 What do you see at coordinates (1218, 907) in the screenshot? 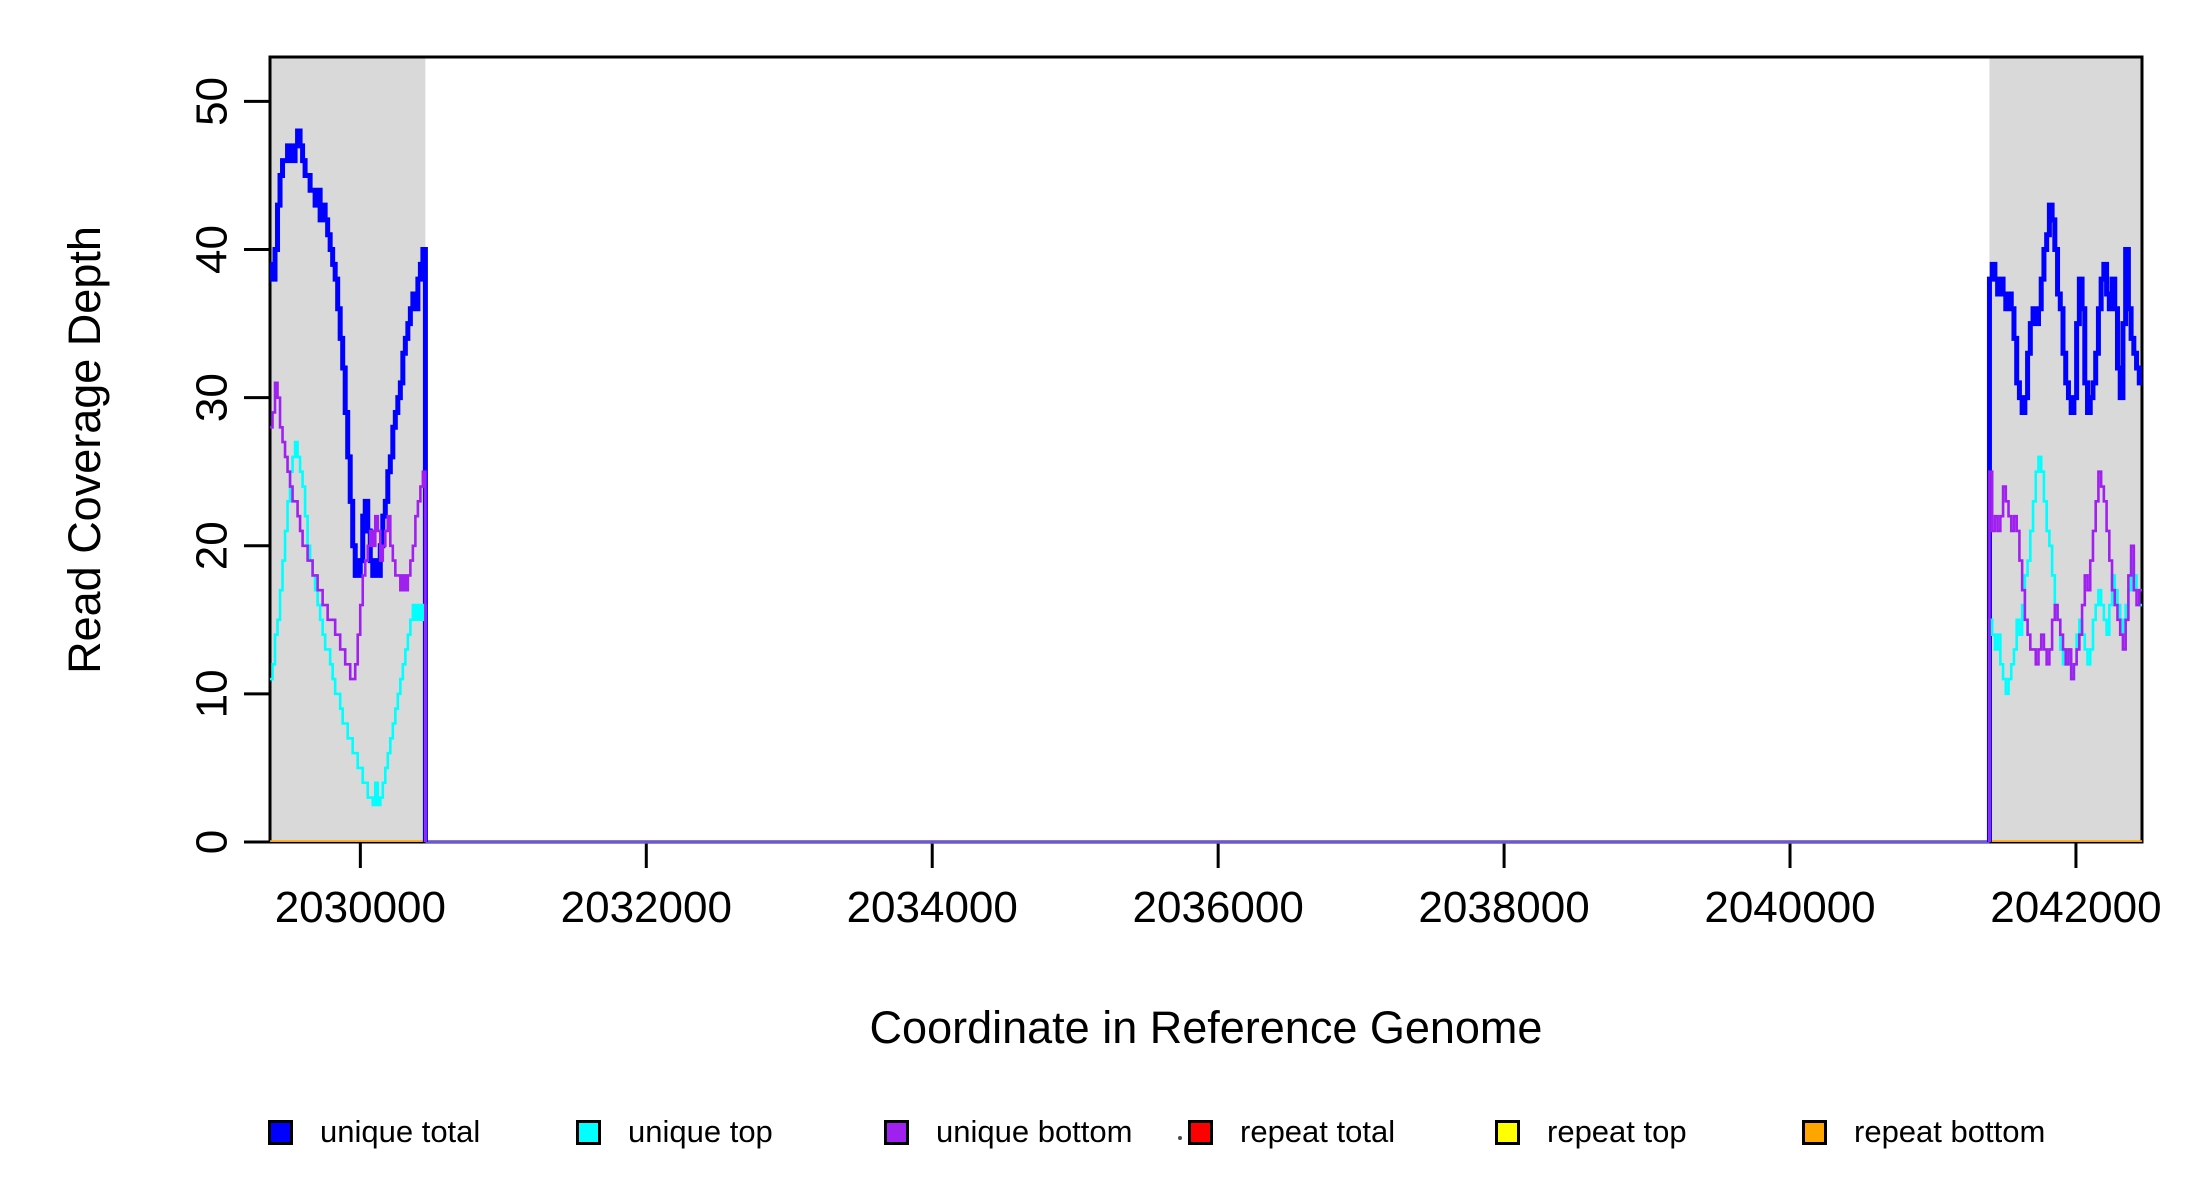
I see `x-axis-tick-label: 2036000` at bounding box center [1218, 907].